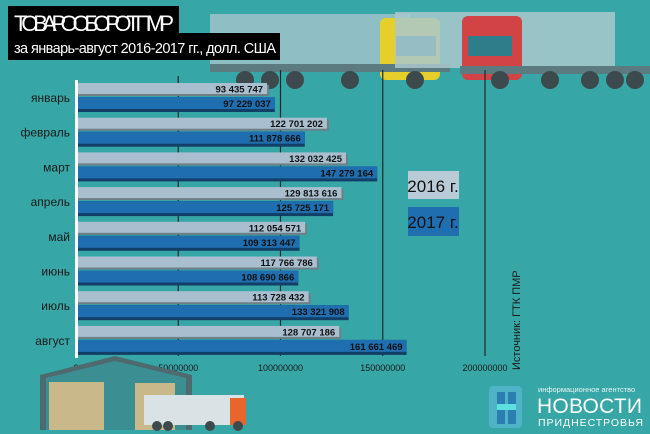 This screenshot has height=434, width=650. What do you see at coordinates (55, 306) in the screenshot?
I see `category-label: июль` at bounding box center [55, 306].